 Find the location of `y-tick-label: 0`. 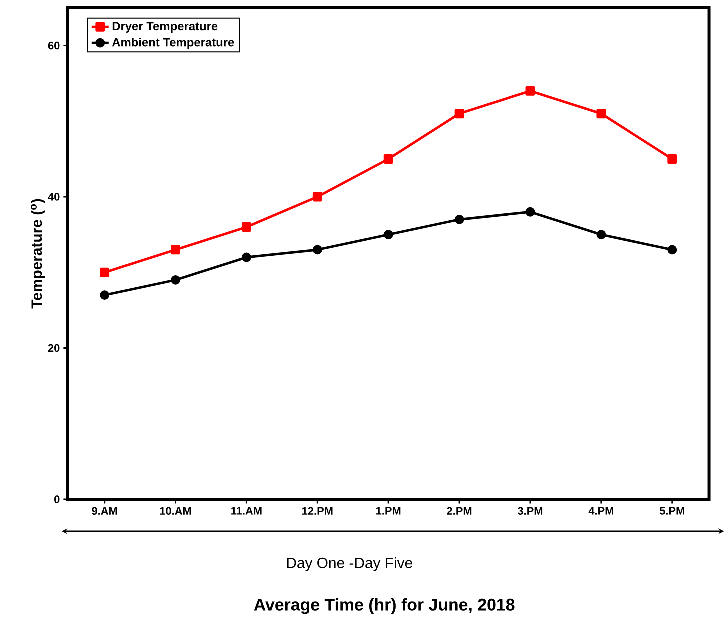

y-tick-label: 0 is located at coordinates (57, 499).